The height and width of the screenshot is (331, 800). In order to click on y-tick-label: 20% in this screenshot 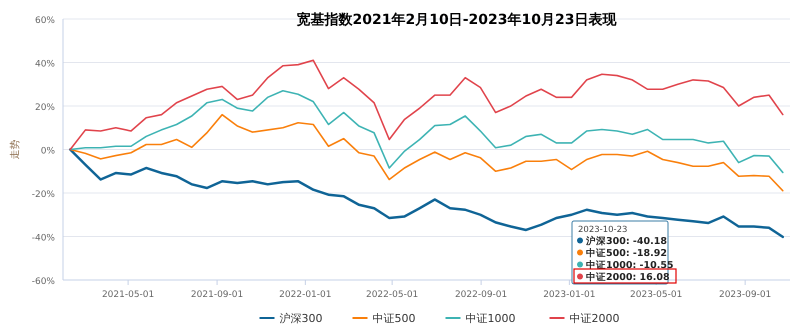, I will do `click(45, 108)`.